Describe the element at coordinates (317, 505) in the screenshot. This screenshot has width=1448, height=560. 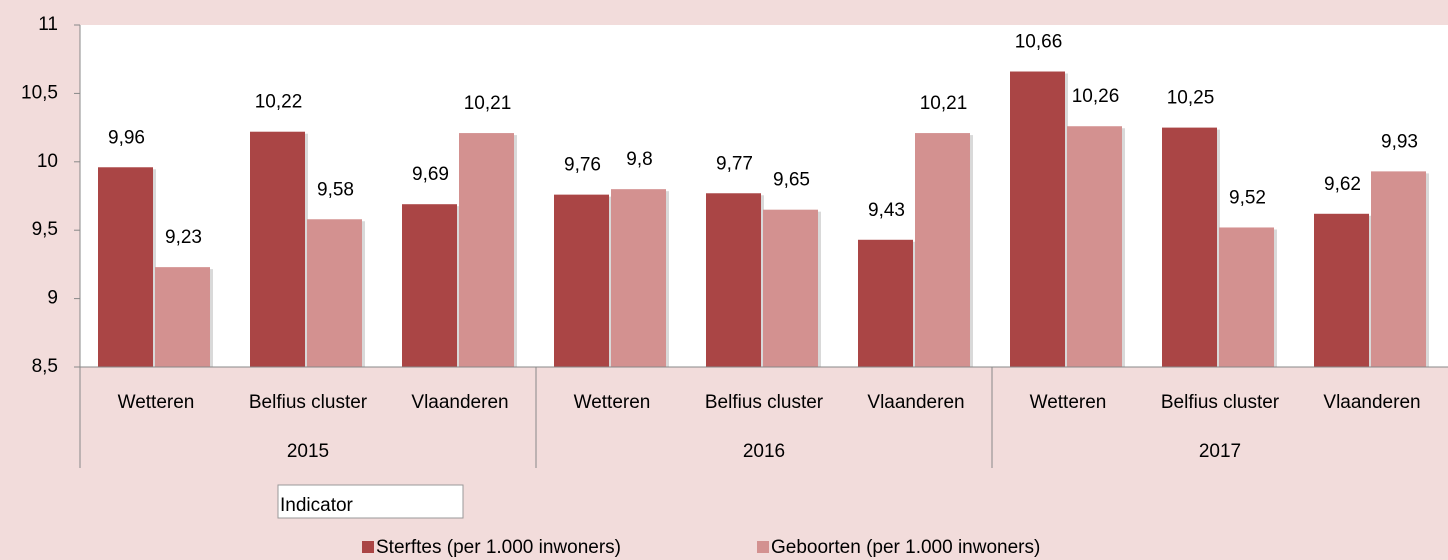
I see `legend-title: Indicator` at that location.